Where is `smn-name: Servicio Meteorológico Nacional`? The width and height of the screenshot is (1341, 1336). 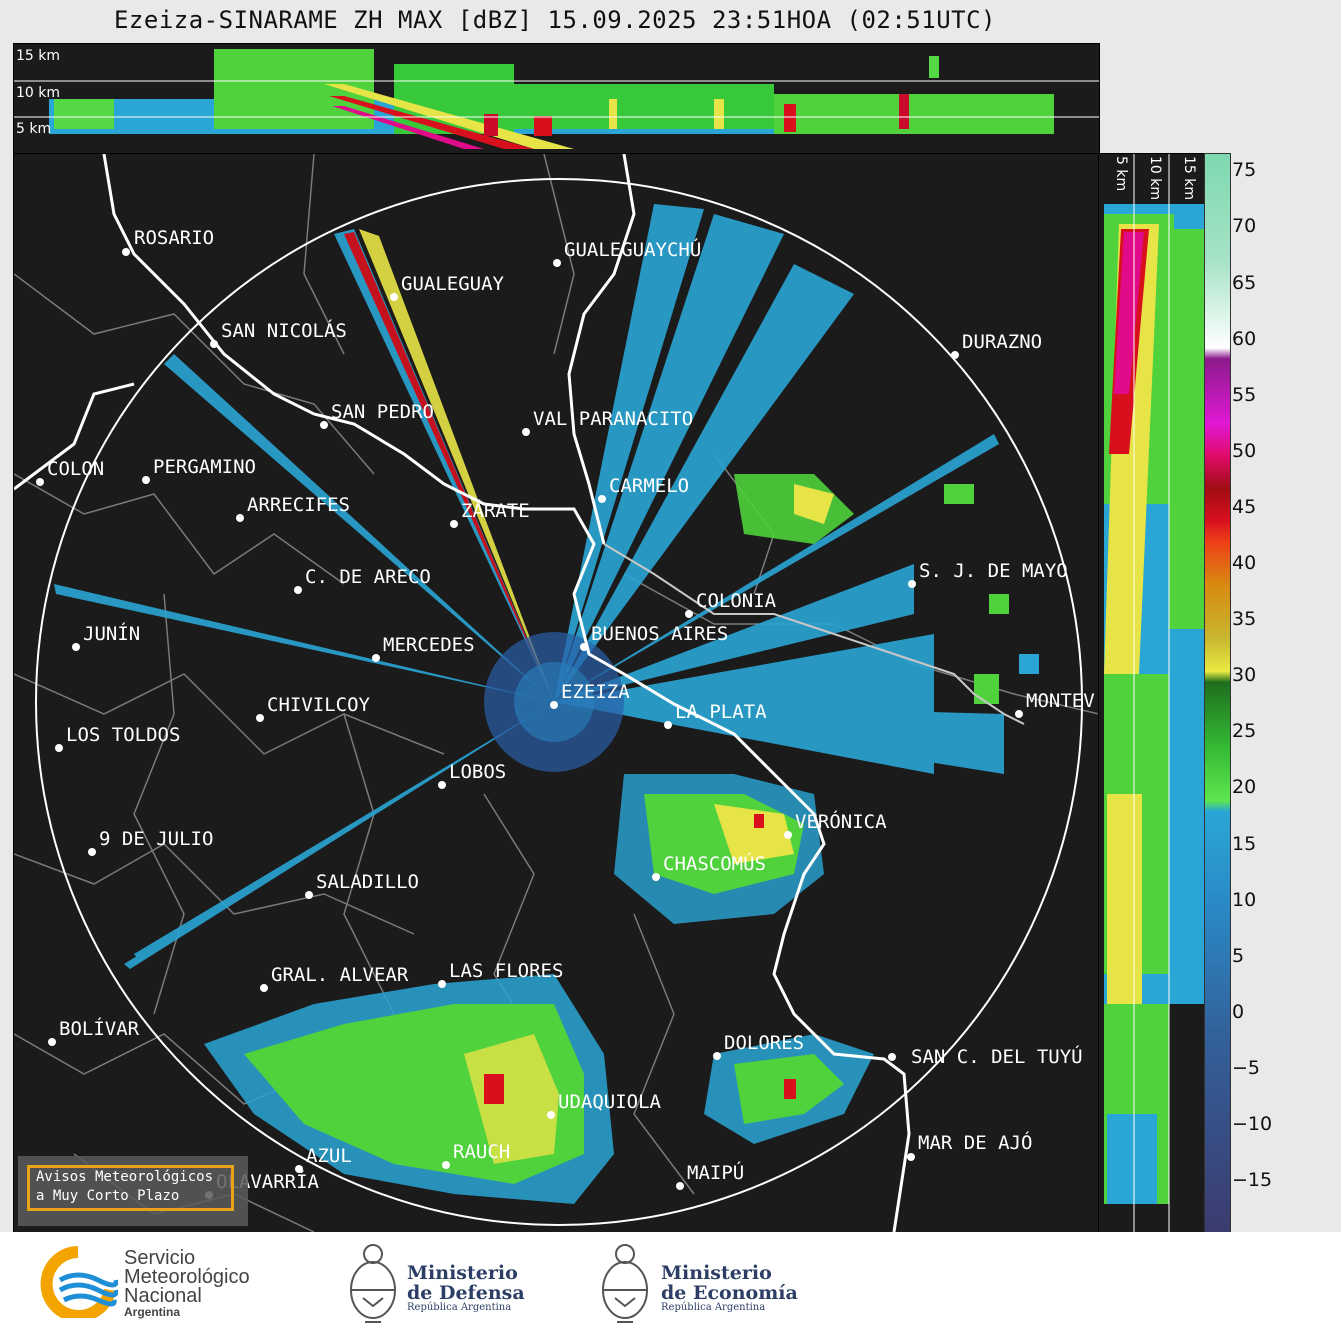 smn-name: Servicio Meteorológico Nacional is located at coordinates (187, 1277).